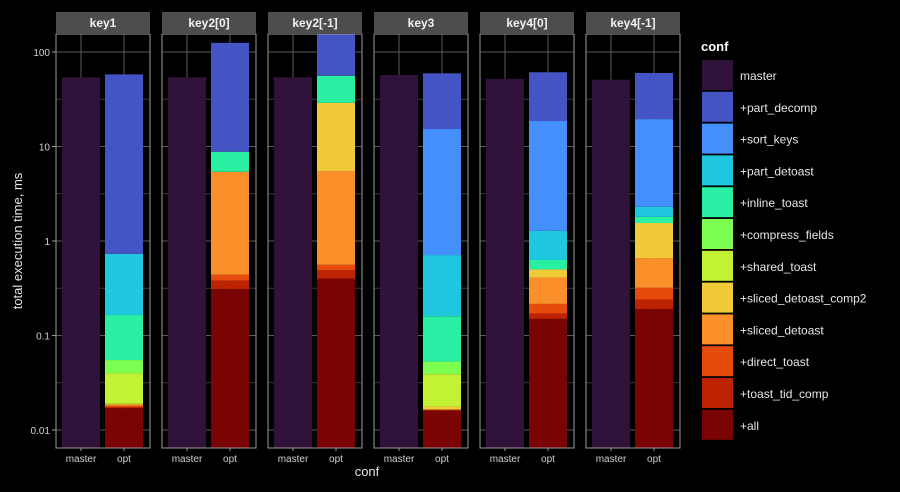 The height and width of the screenshot is (492, 900). I want to click on y-tick-label: 10, so click(45, 148).